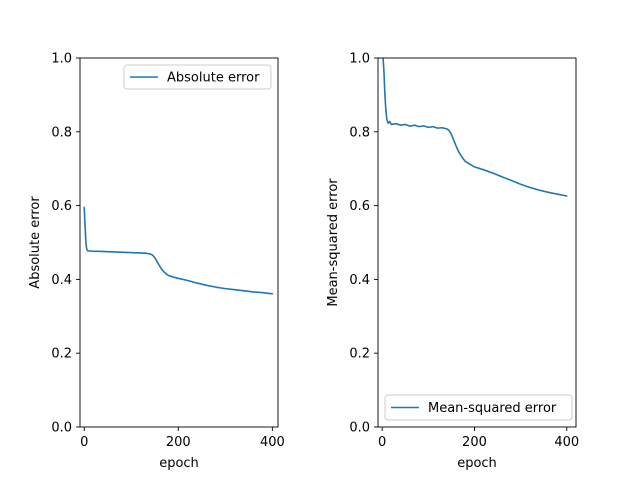 The width and height of the screenshot is (640, 480). I want to click on legend-label: Mean-squared error, so click(492, 408).